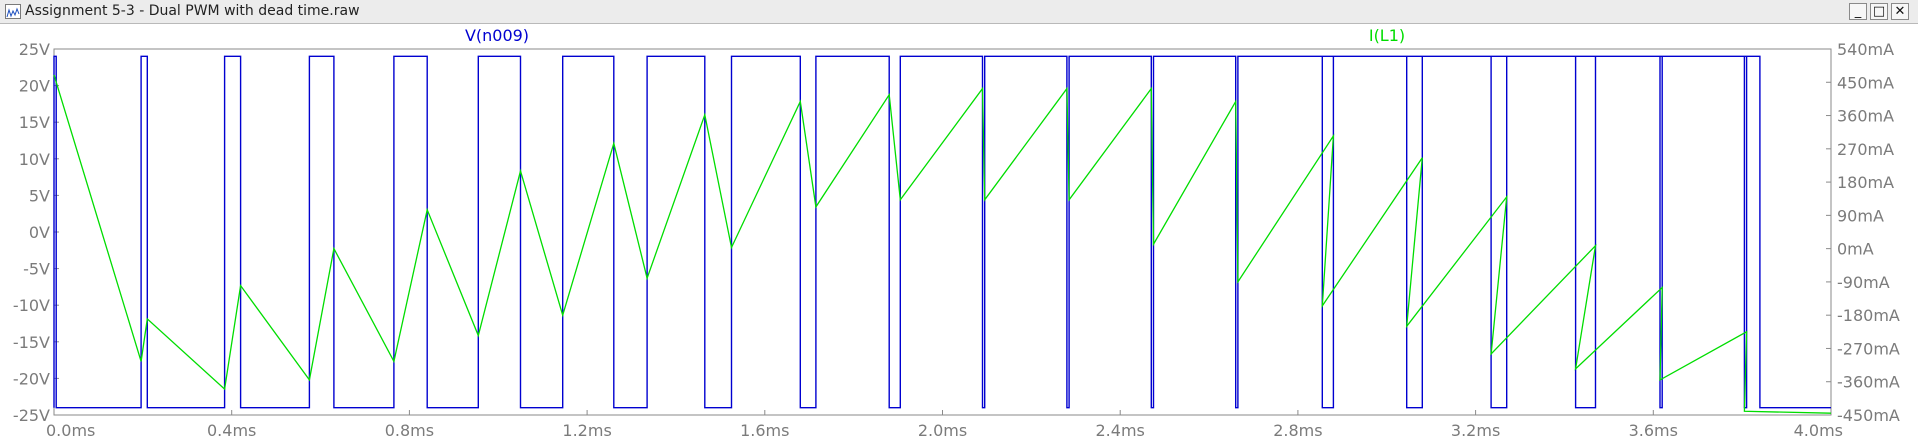 The height and width of the screenshot is (444, 1918). What do you see at coordinates (586, 430) in the screenshot?
I see `x-axis-tick-label: 1.2ms` at bounding box center [586, 430].